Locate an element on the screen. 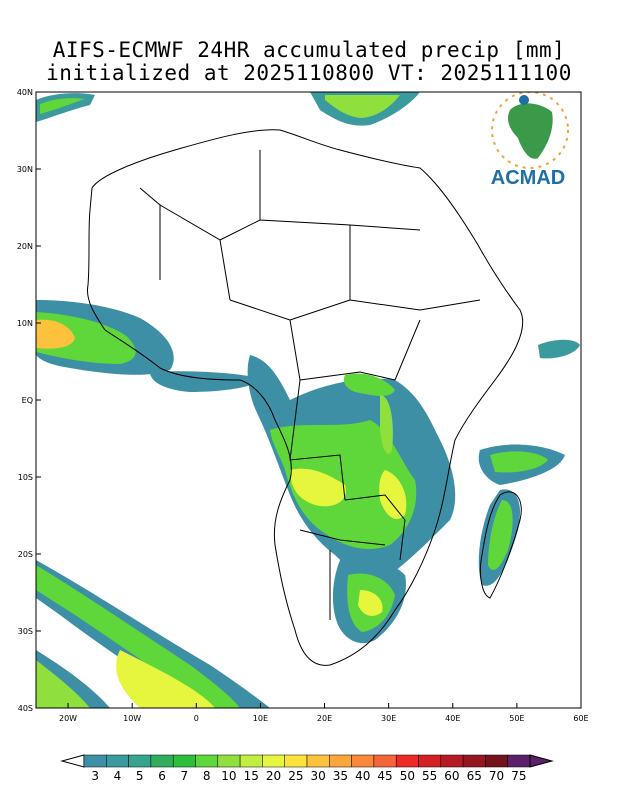 This screenshot has width=618, height=800. latitude-axis: 40N 30N 20N 10N EQ 10S 20S 30S 40S is located at coordinates (29, 400).